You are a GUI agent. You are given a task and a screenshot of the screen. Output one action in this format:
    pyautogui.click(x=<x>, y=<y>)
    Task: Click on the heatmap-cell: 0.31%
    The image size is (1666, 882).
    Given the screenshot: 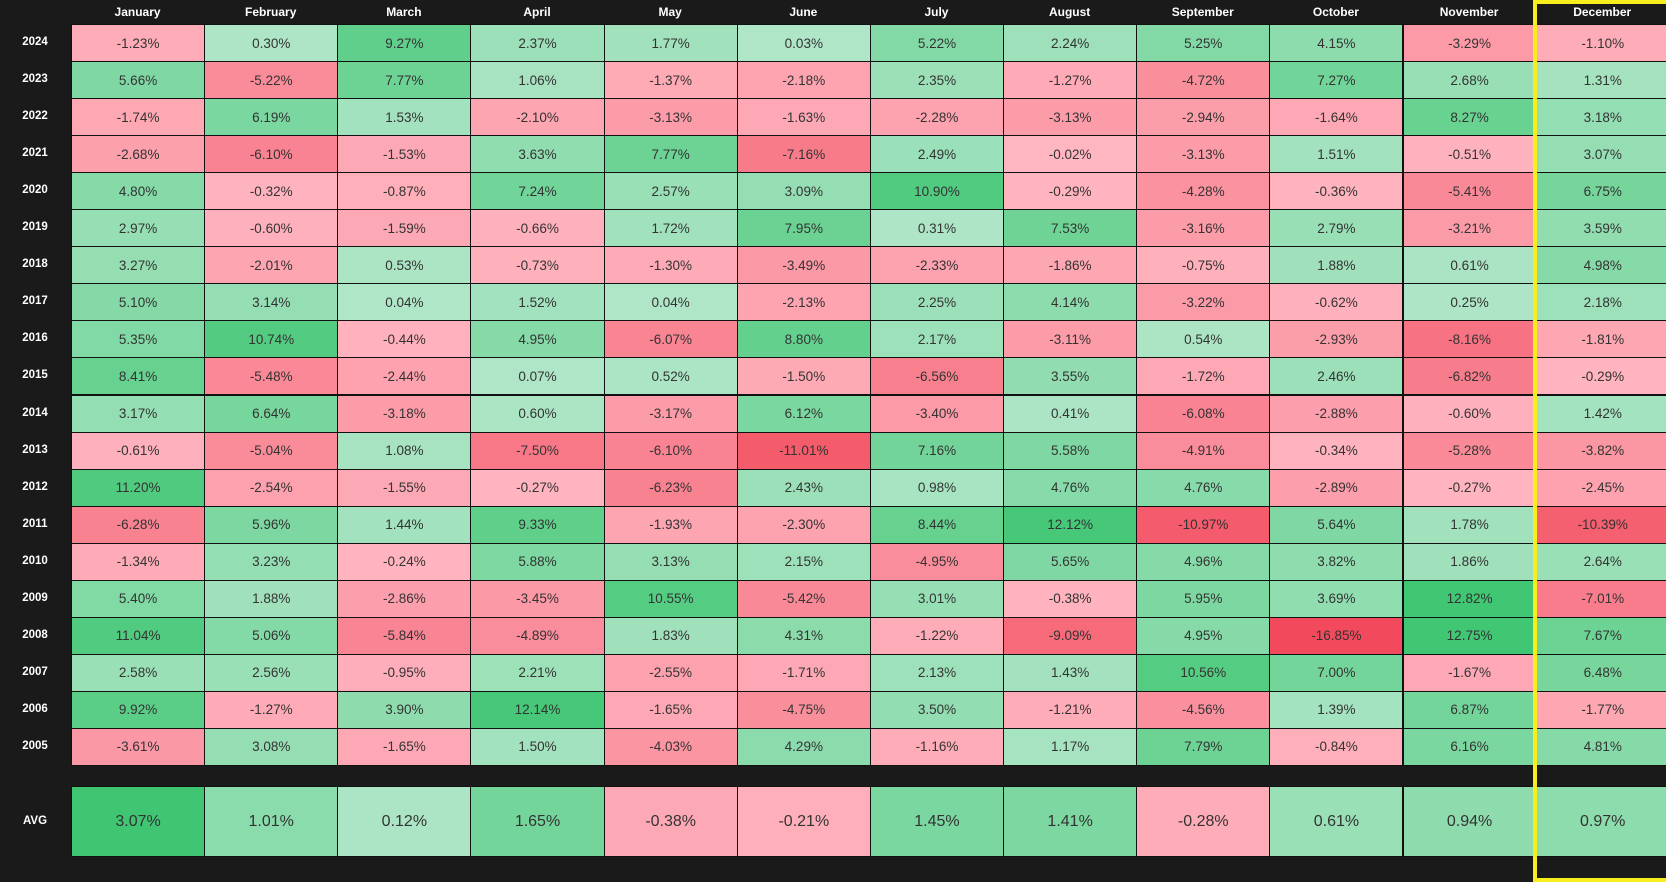 What is the action you would take?
    pyautogui.click(x=937, y=228)
    